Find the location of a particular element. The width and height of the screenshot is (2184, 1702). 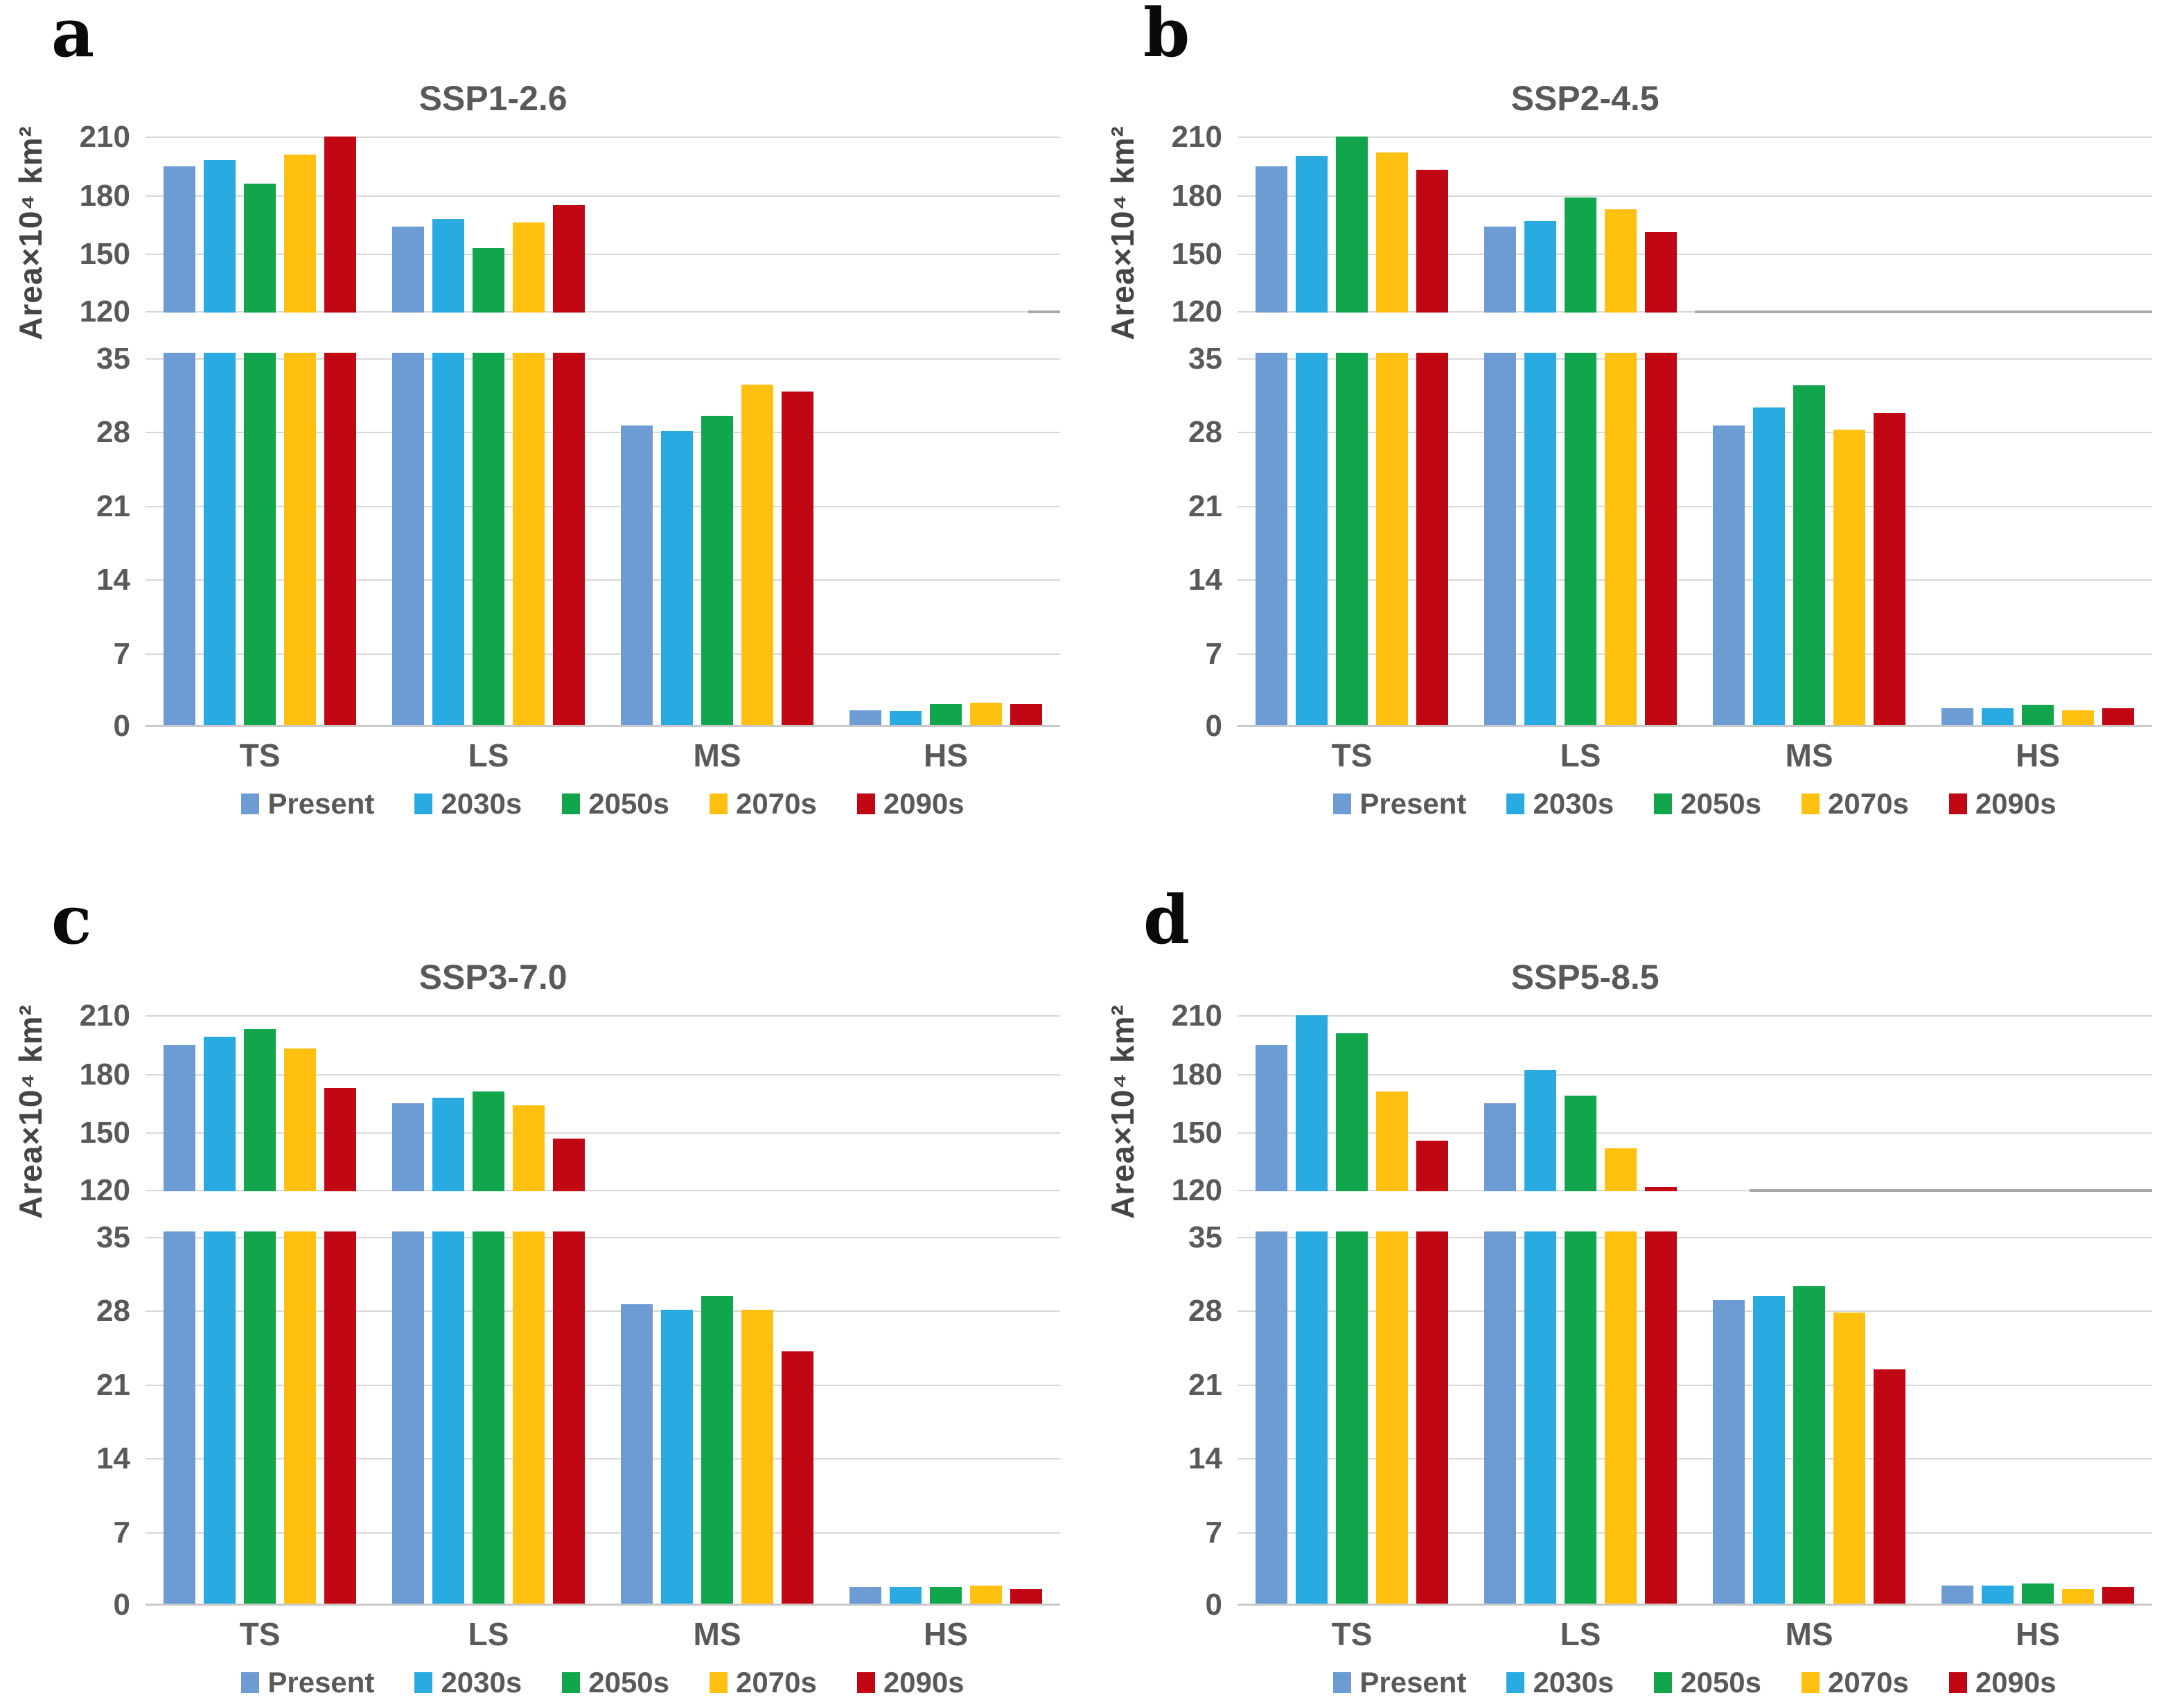

tick-label: 120 is located at coordinates (1196, 1190).